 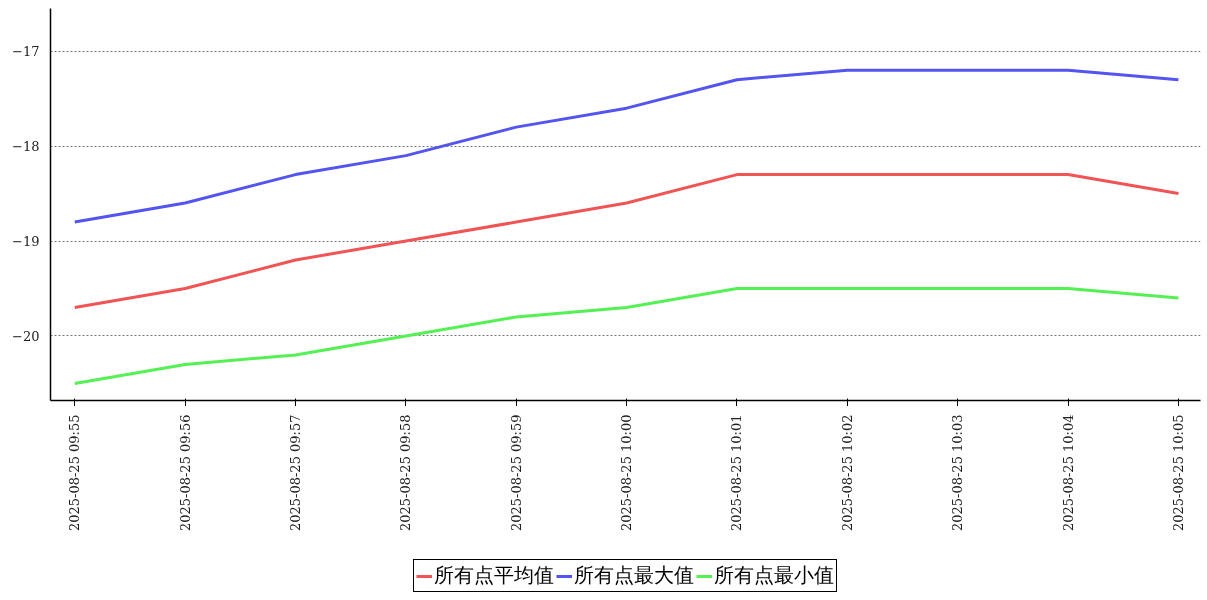 I want to click on x-tick-label: 2025-08-25 10:02, so click(x=847, y=473).